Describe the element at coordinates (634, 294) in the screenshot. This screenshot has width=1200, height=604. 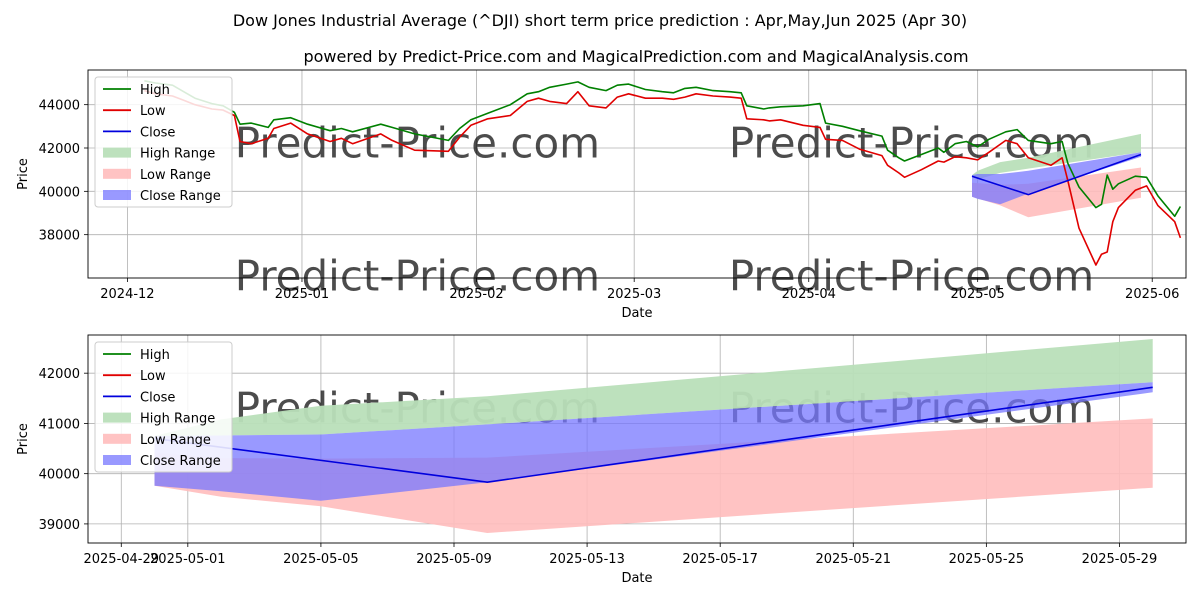
I see `x-tick-label: 2025-03` at that location.